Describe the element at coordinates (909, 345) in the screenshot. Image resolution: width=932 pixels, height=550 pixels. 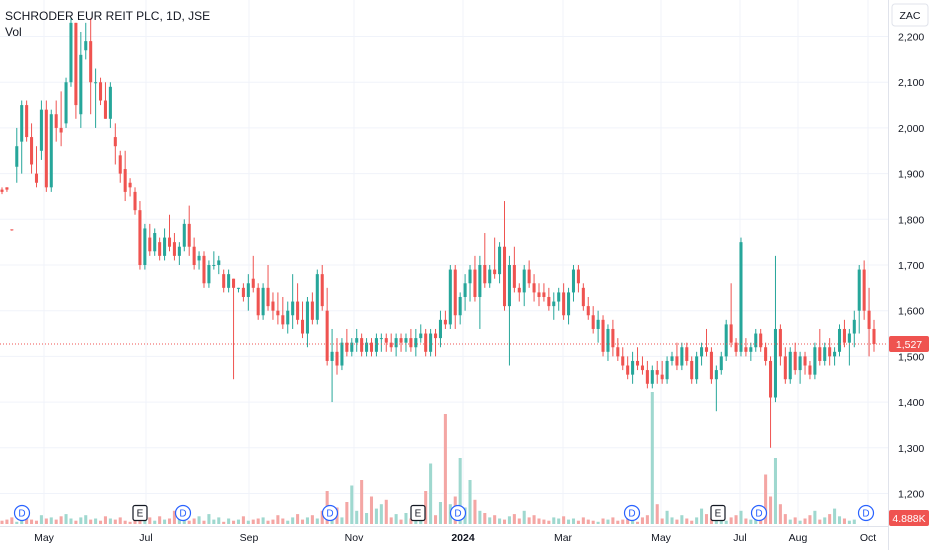
I see `last-price-label: 1,527` at that location.